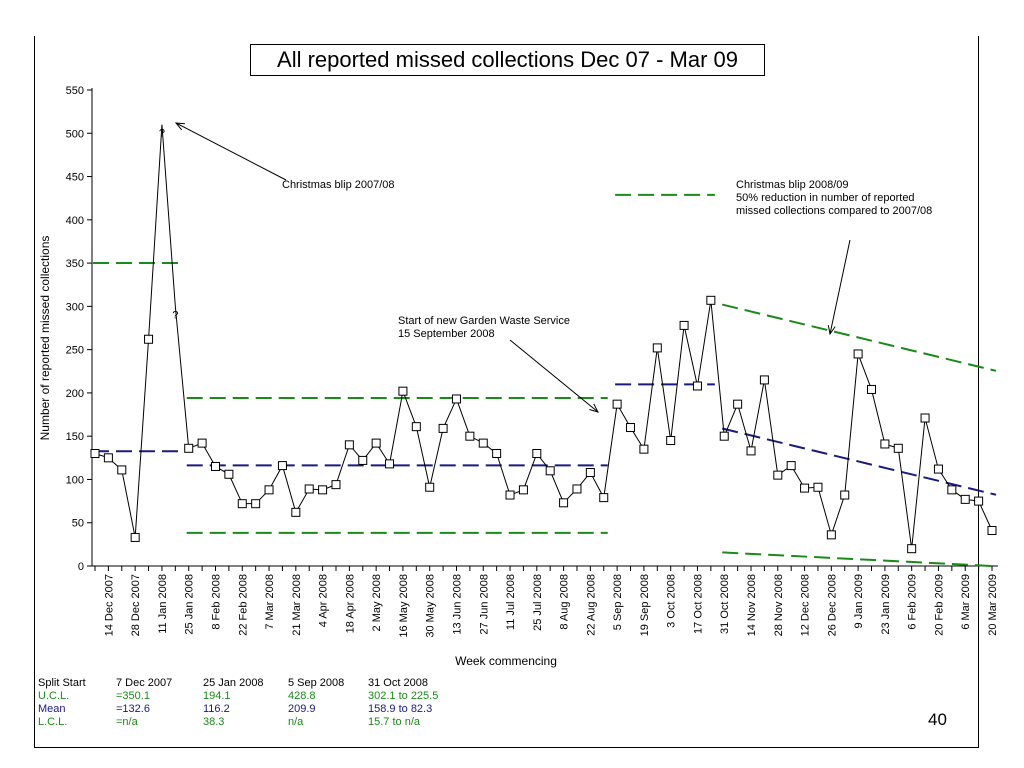 This screenshot has width=1024, height=768. I want to click on x-tick-label: 16 May 2008, so click(404, 606).